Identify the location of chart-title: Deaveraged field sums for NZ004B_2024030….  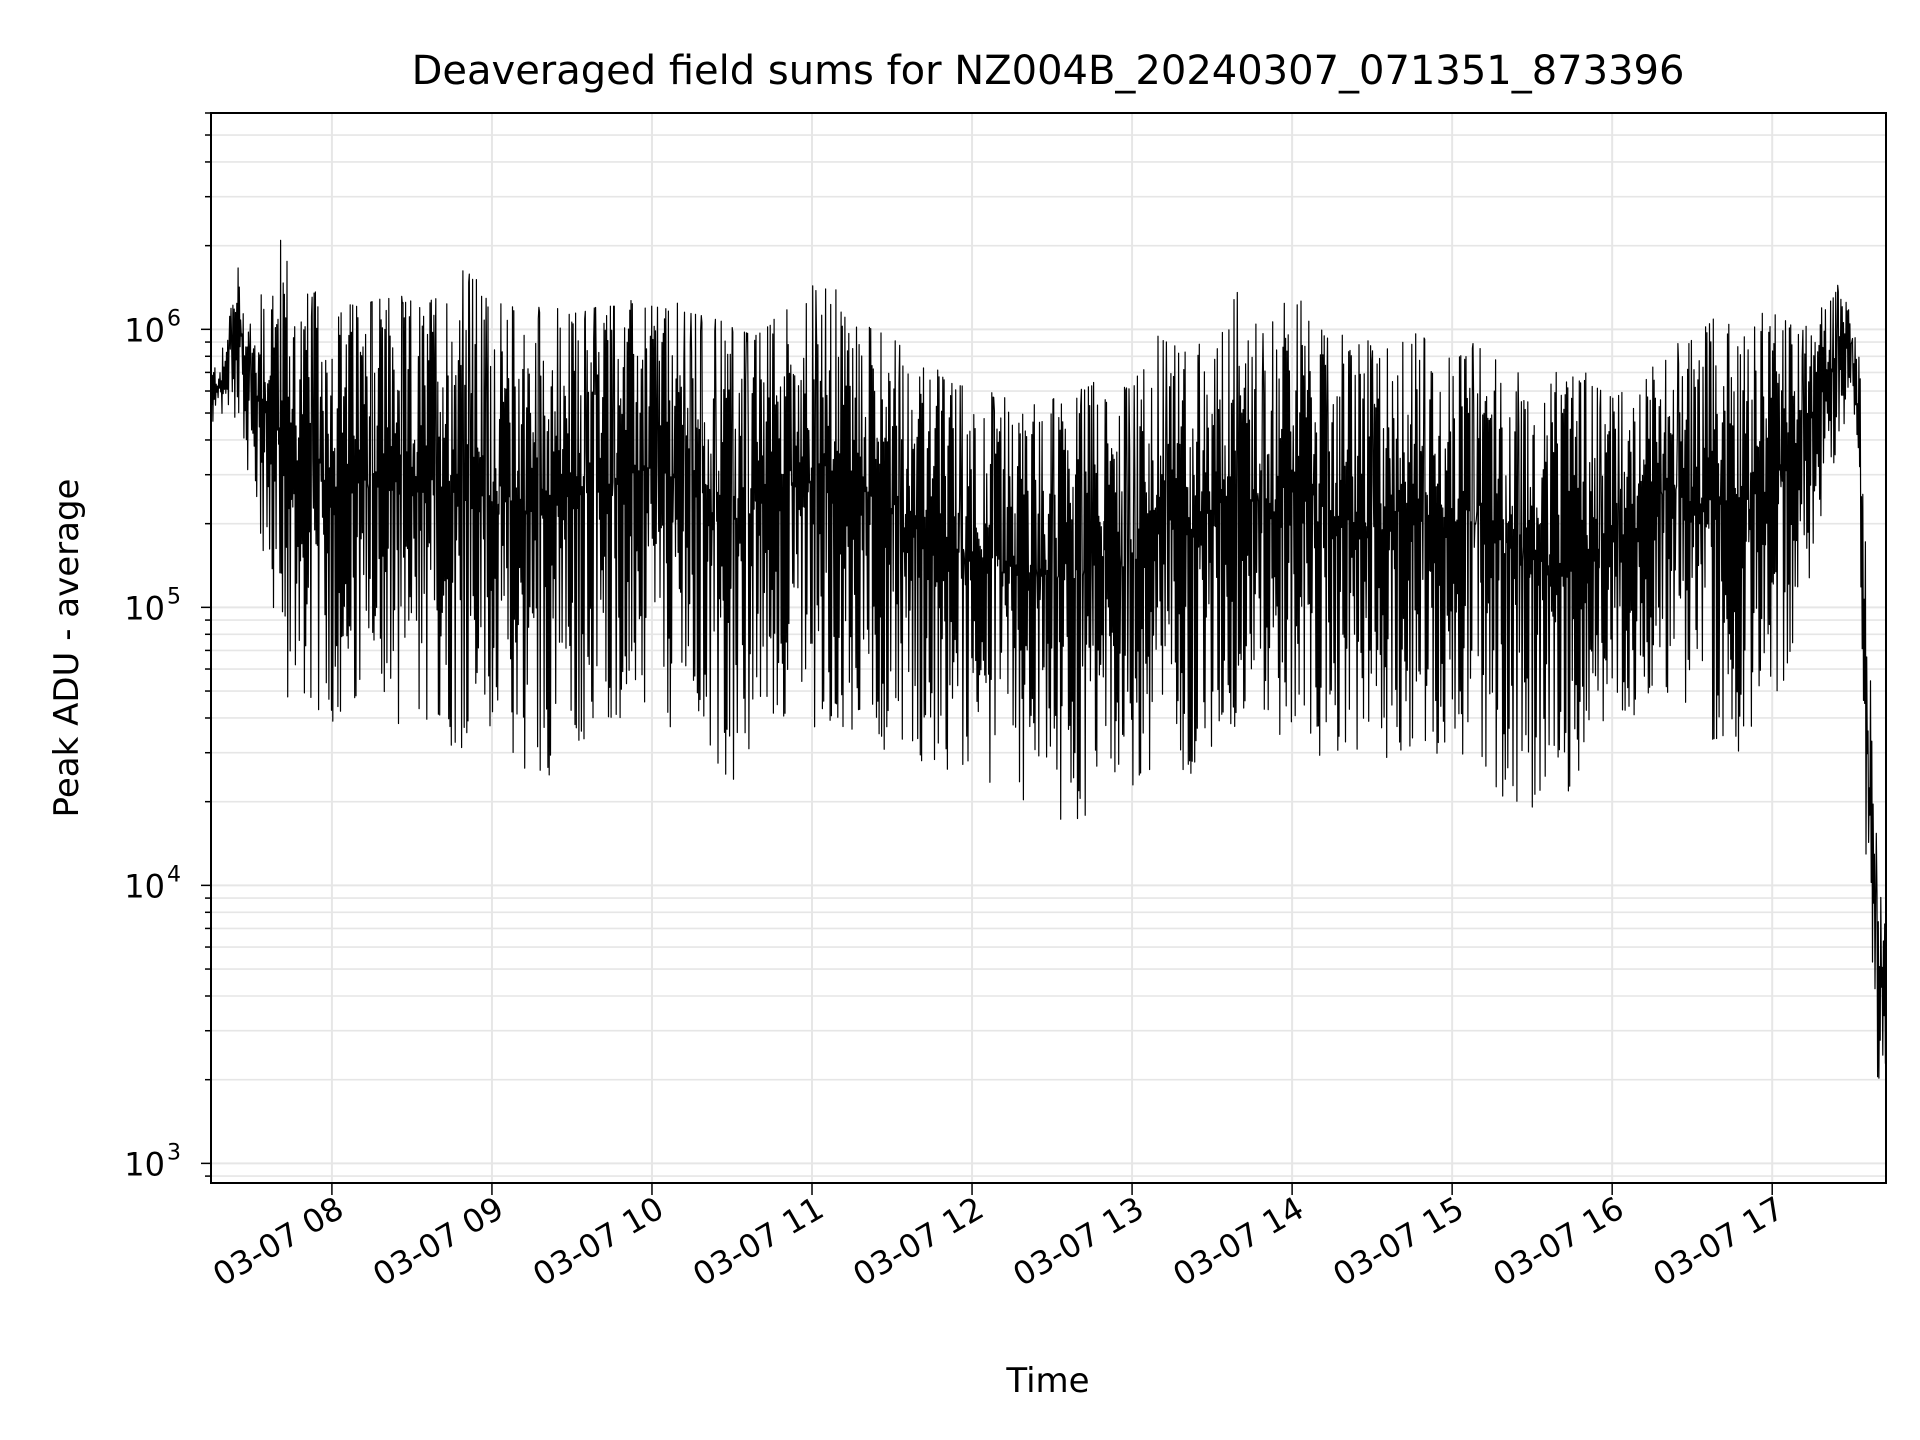
(1048, 71).